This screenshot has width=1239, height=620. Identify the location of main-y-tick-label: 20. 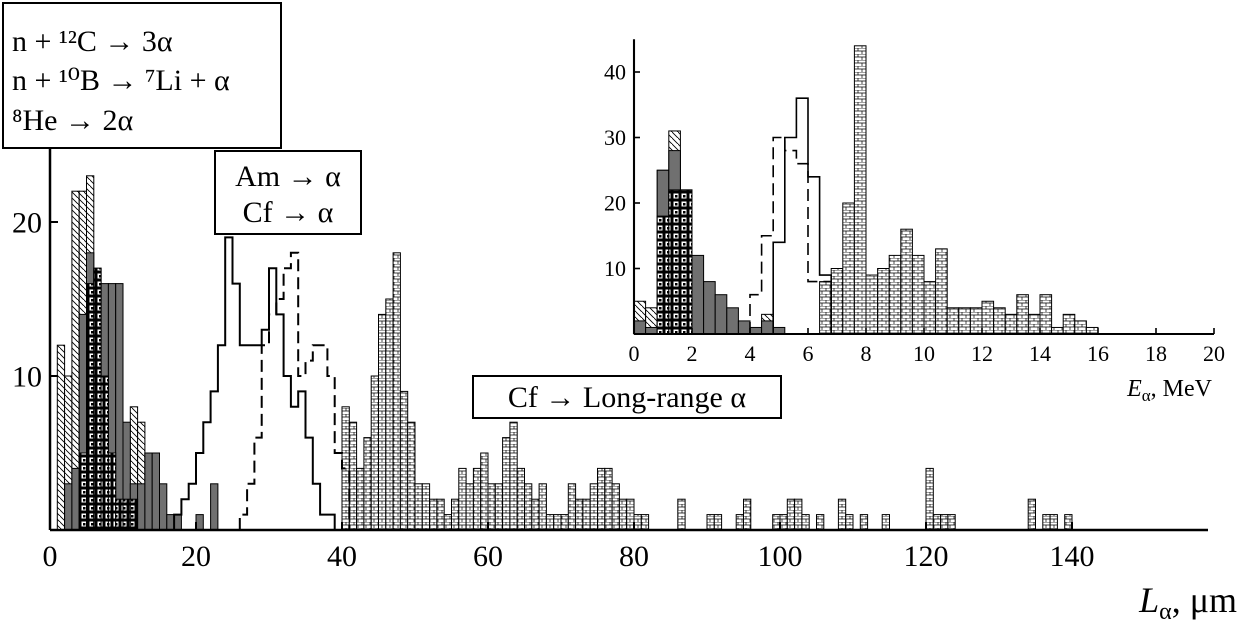
(27, 223).